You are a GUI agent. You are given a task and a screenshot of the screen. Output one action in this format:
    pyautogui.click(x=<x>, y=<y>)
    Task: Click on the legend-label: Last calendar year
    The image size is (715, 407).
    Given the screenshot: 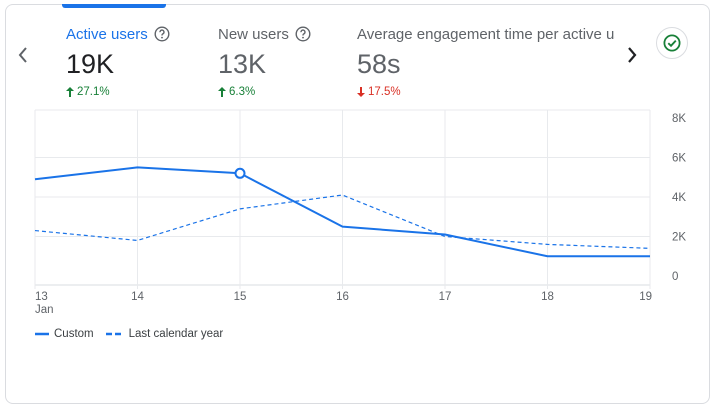 What is the action you would take?
    pyautogui.click(x=176, y=334)
    